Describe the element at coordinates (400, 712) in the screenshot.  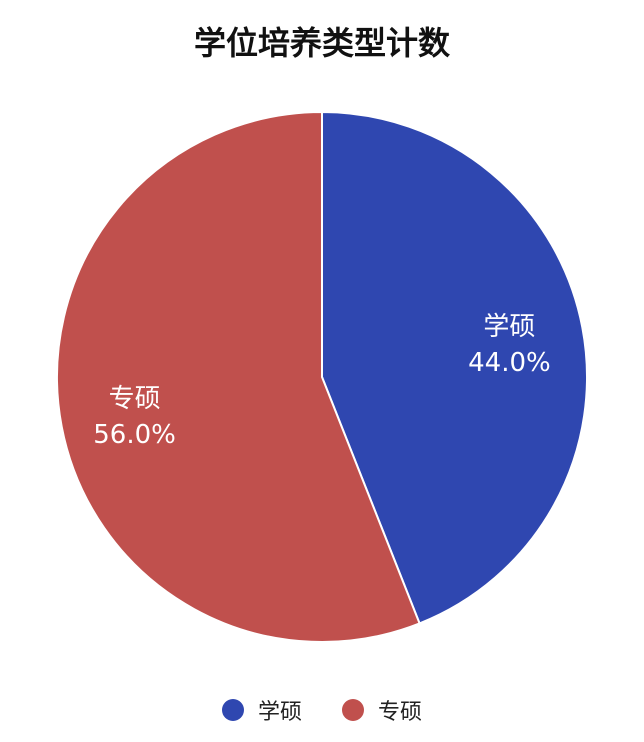
I see `legend-label-1: 专硕` at that location.